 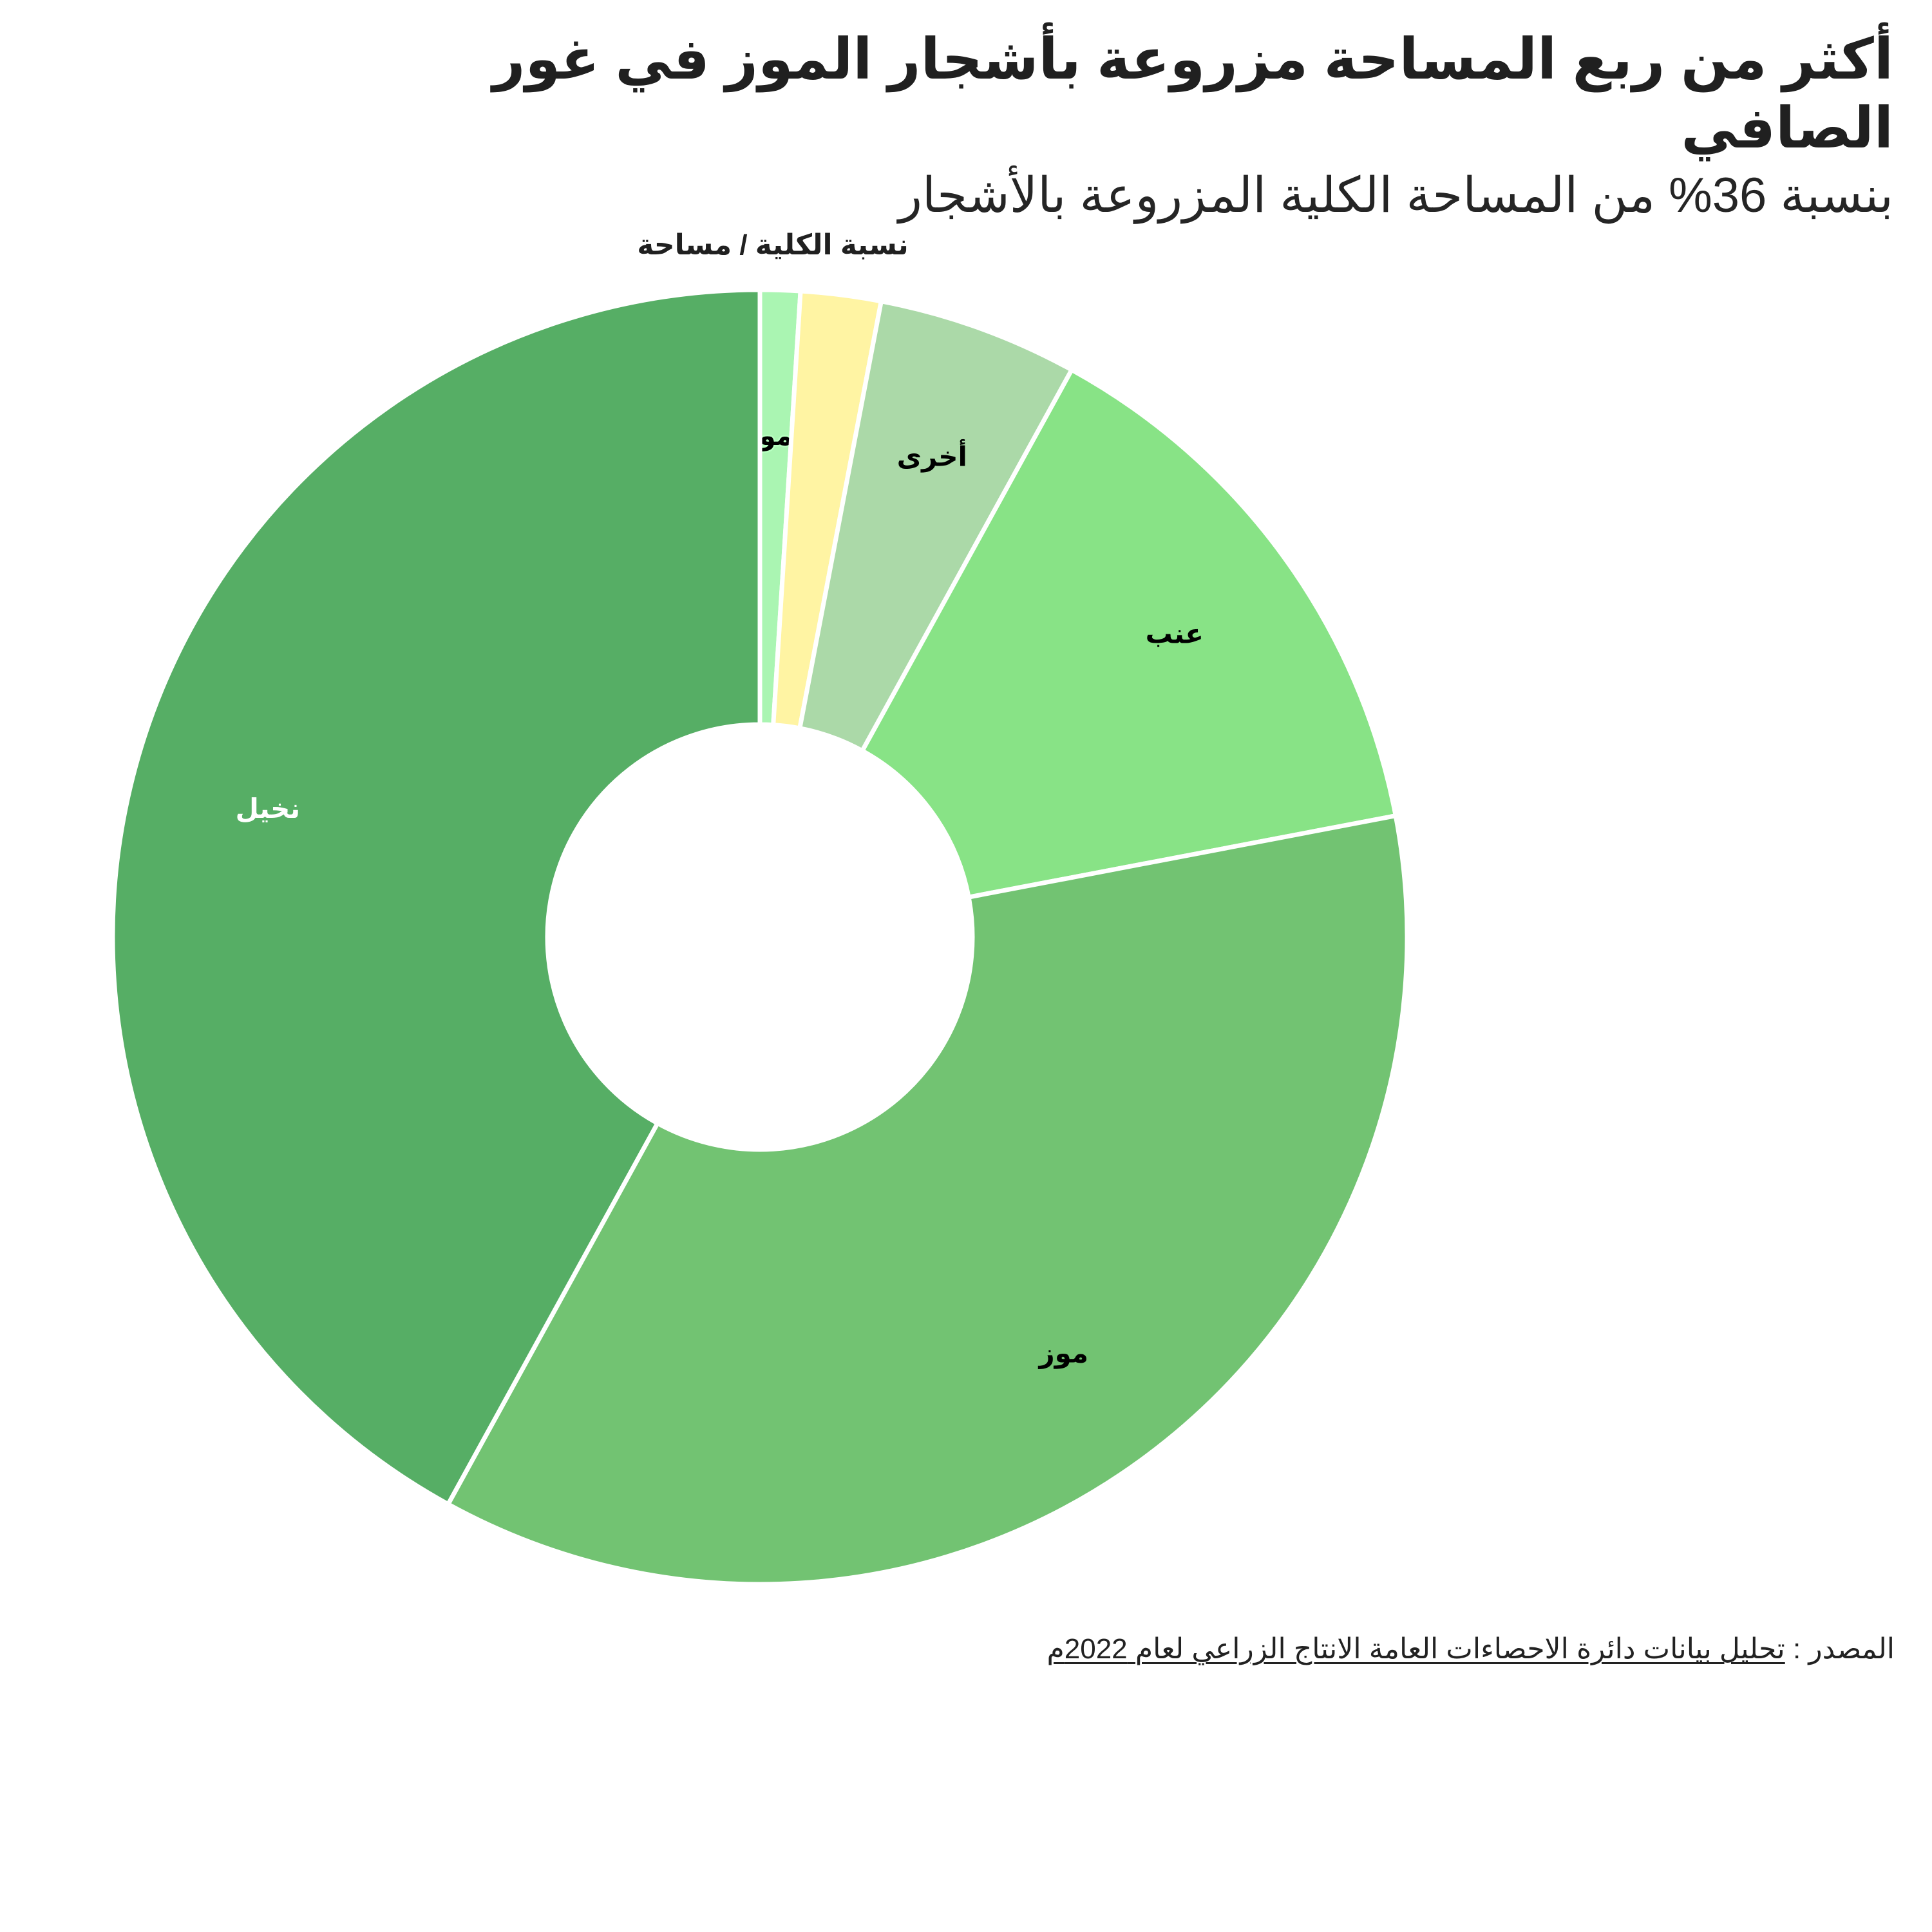 What do you see at coordinates (1062, 1353) in the screenshot?
I see `slice-label-5: موز` at bounding box center [1062, 1353].